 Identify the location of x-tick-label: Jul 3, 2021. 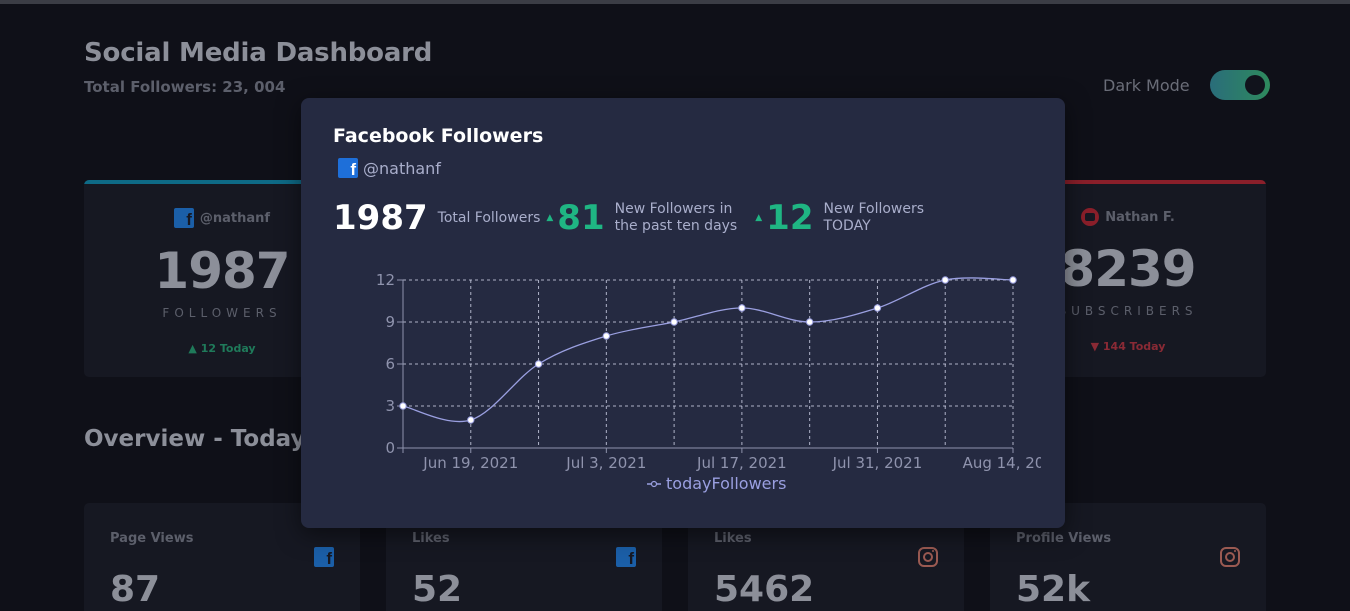
(605, 463).